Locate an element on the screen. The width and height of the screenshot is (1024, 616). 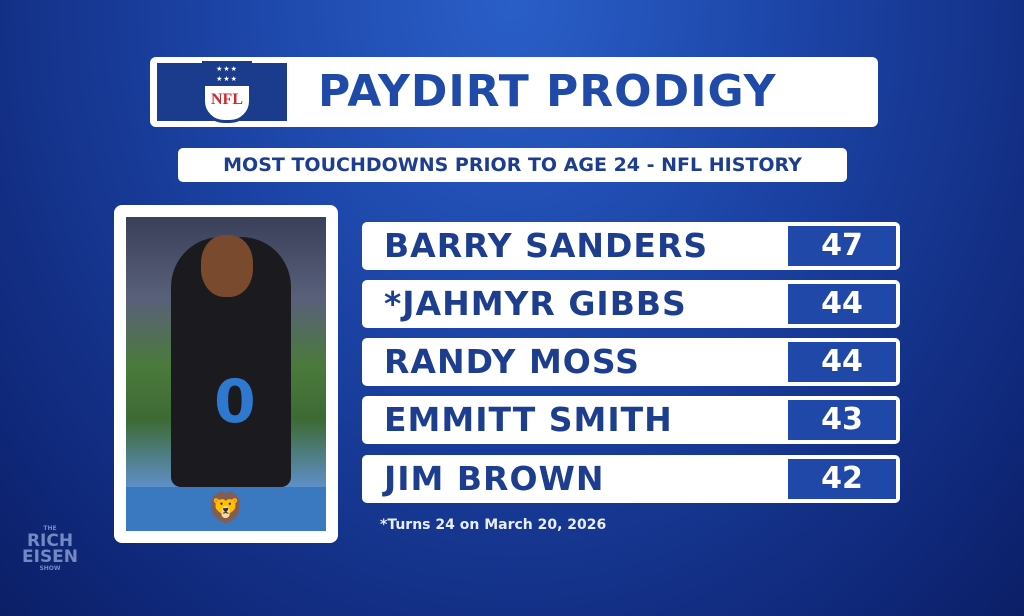
player-photo: 0 is located at coordinates (226, 352).